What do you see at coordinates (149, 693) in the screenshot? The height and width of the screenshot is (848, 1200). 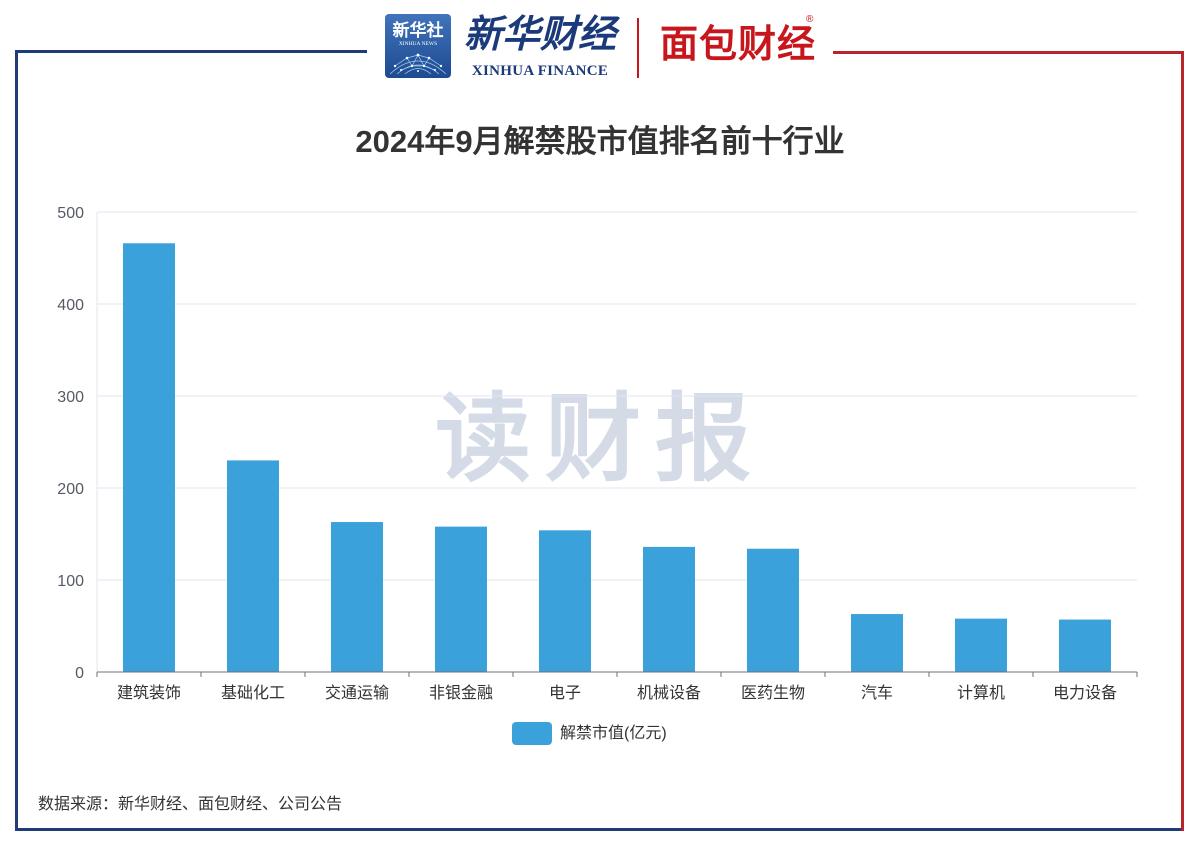 I see `x-tick-label: 建筑装饰` at bounding box center [149, 693].